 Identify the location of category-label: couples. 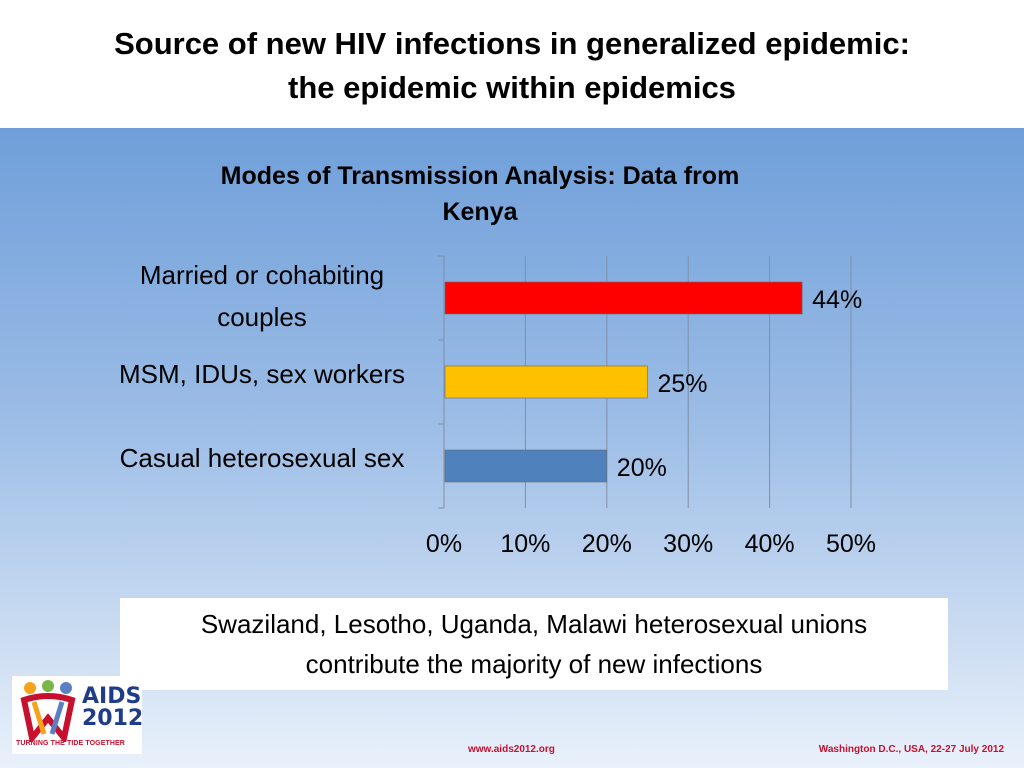
(262, 317).